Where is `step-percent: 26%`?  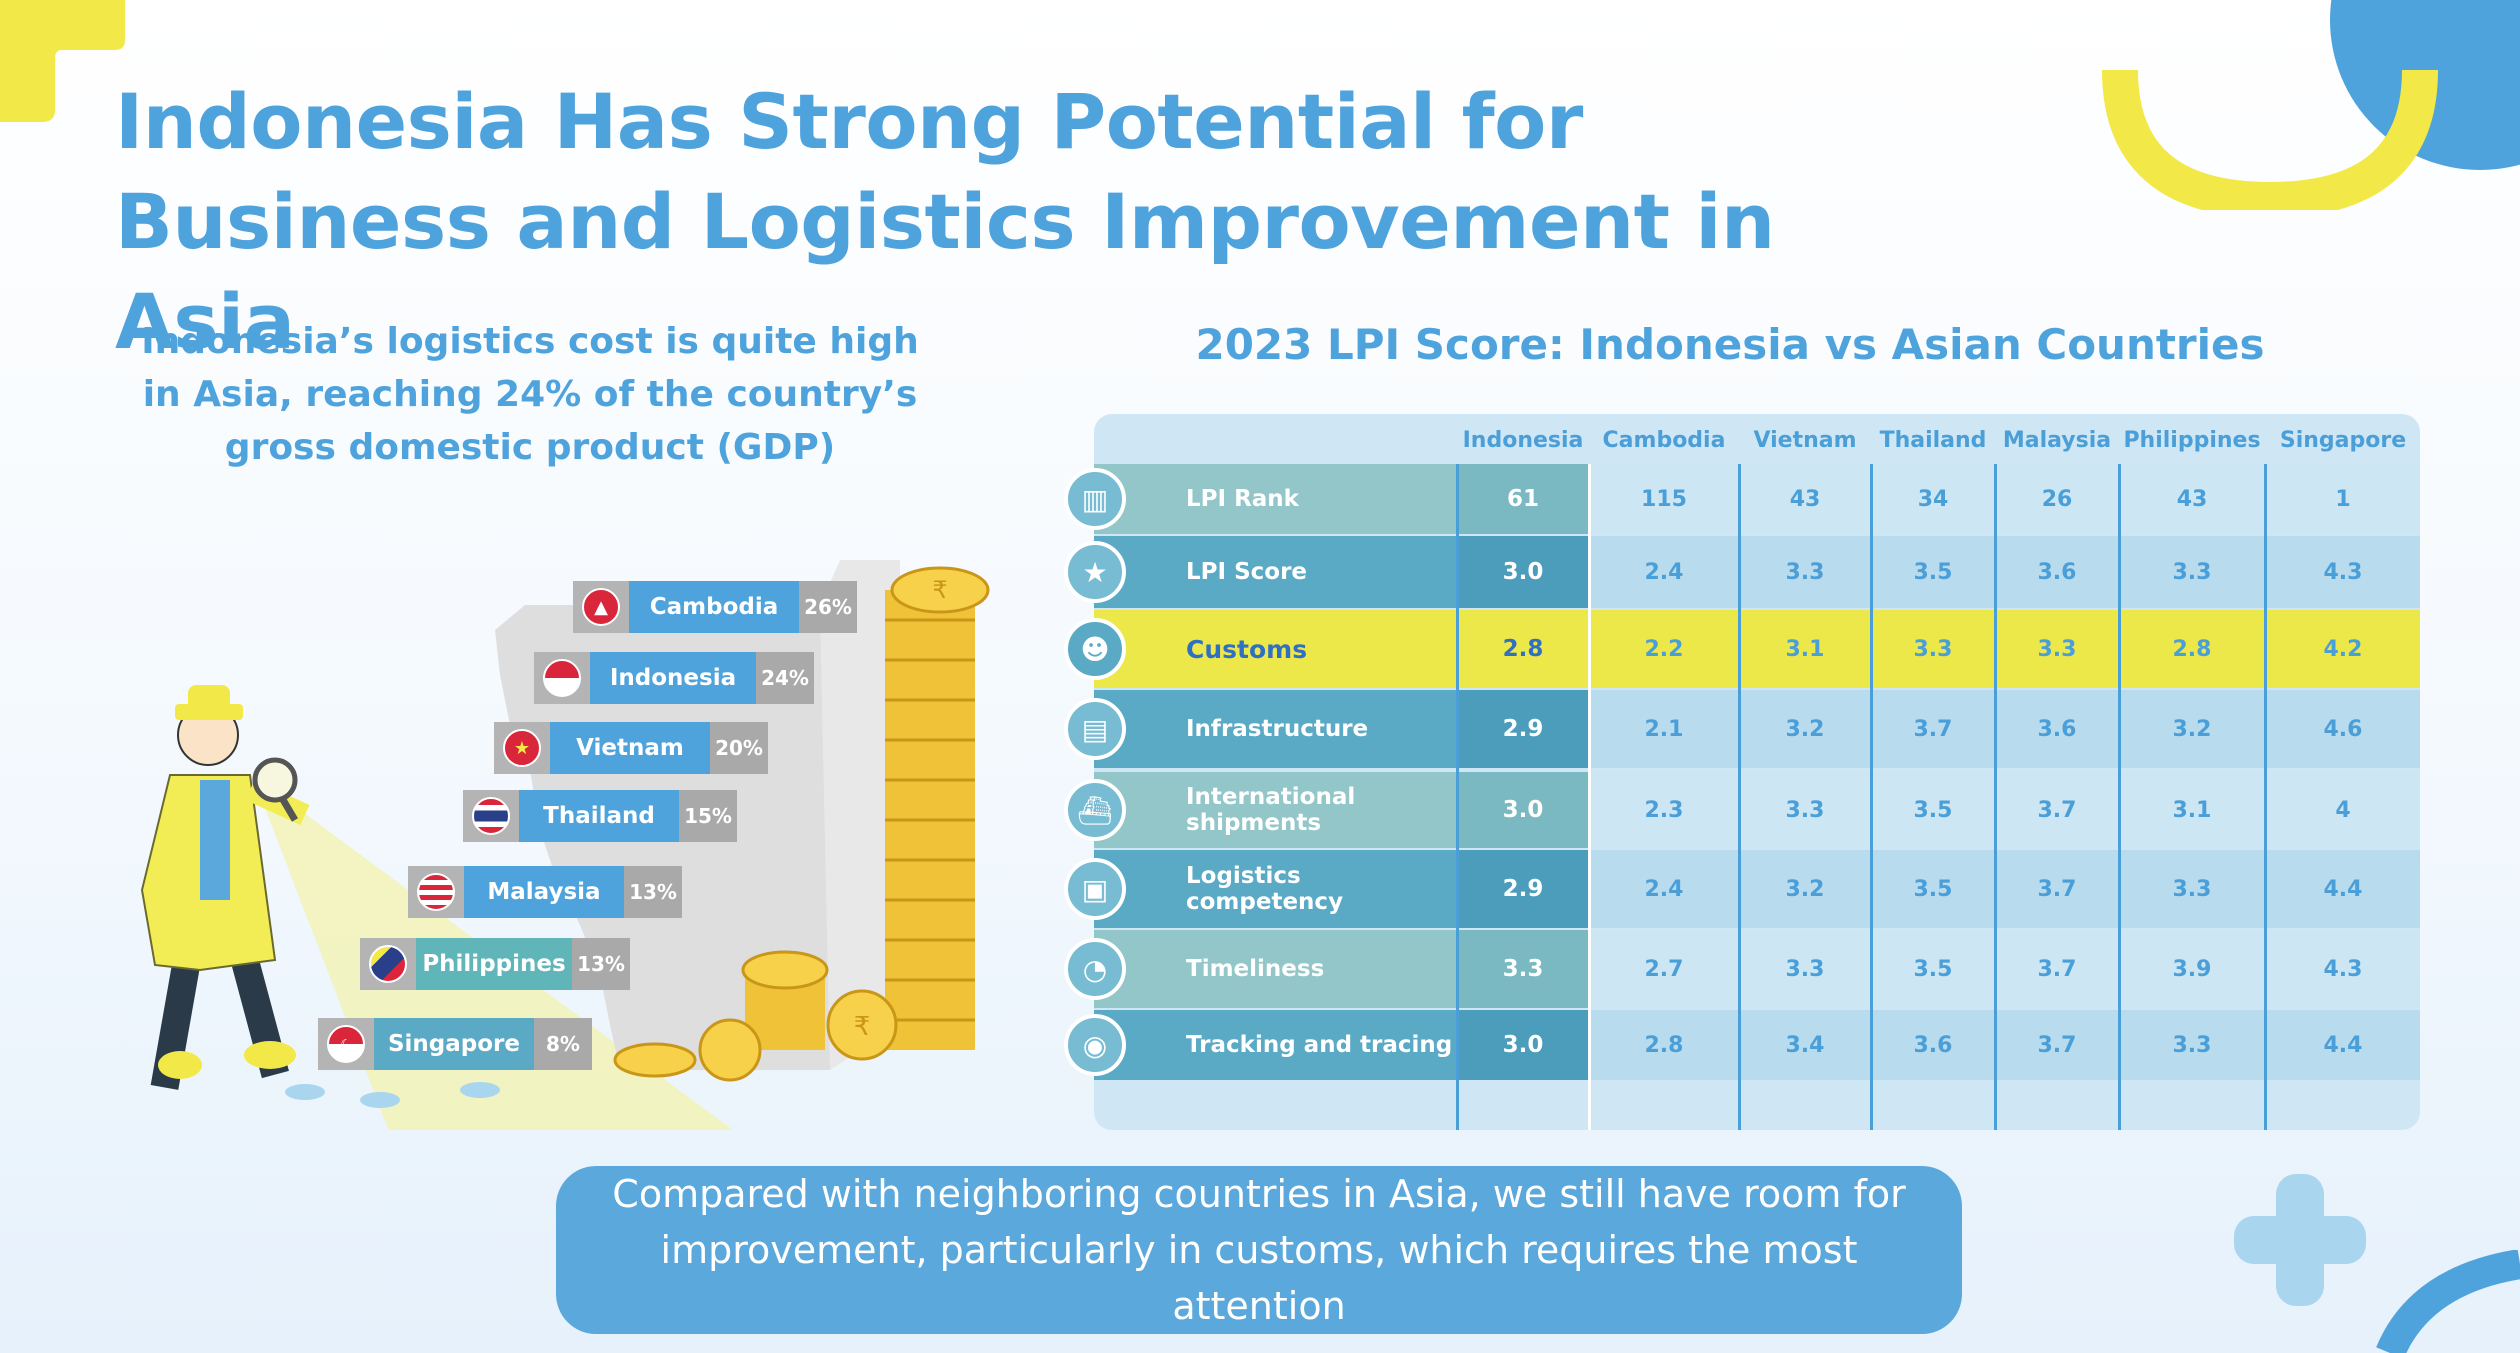 step-percent: 26% is located at coordinates (828, 607).